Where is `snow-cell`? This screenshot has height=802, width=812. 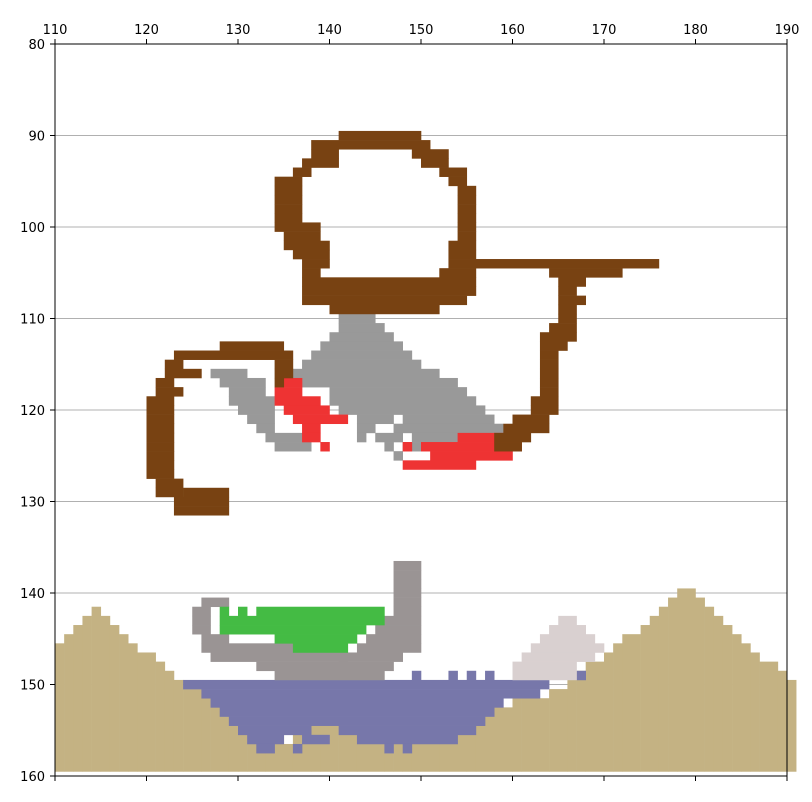
snow-cell is located at coordinates (558, 657).